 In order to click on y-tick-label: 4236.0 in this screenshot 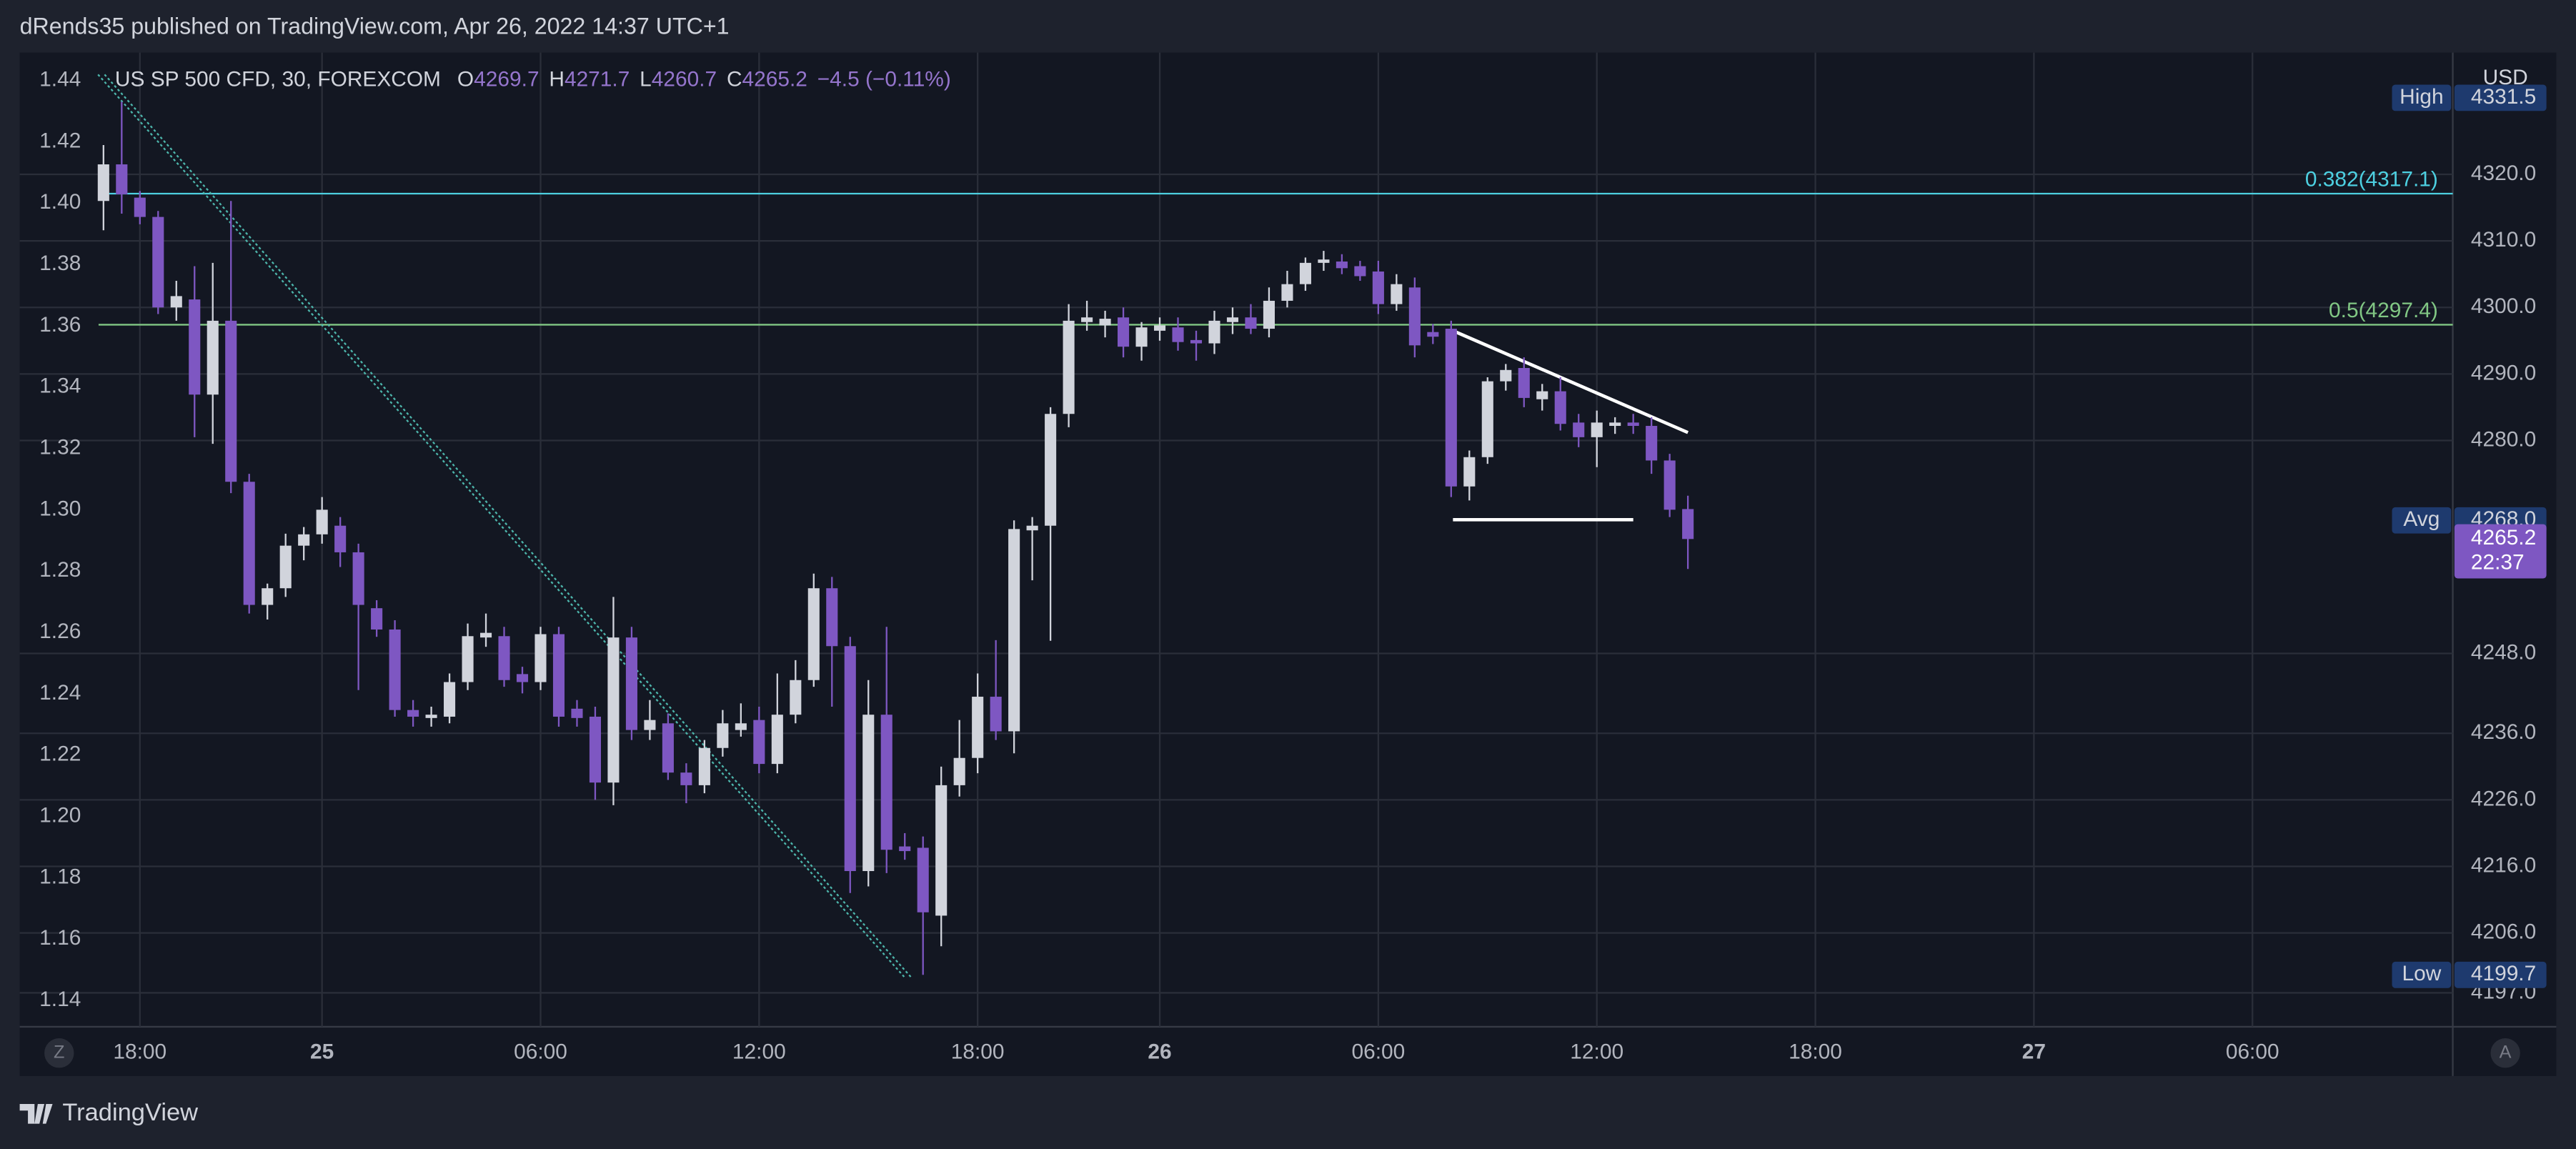, I will do `click(2503, 732)`.